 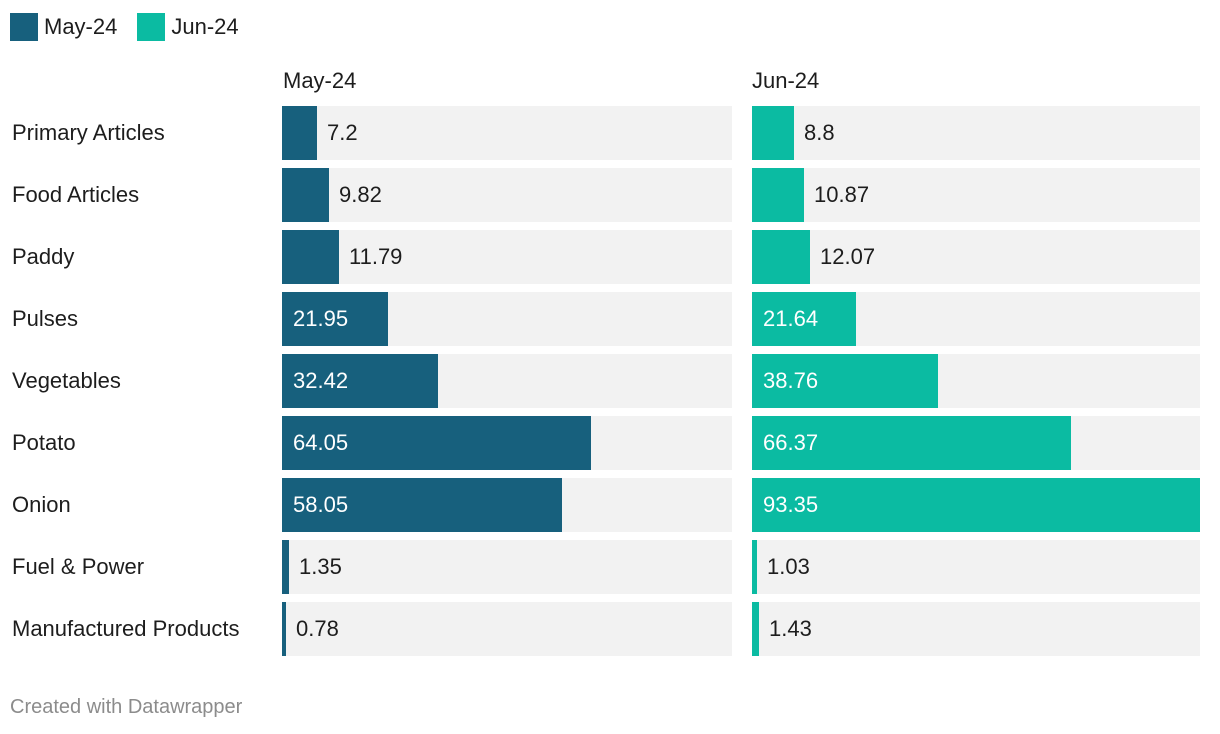 What do you see at coordinates (791, 380) in the screenshot?
I see `data-label: 38.76` at bounding box center [791, 380].